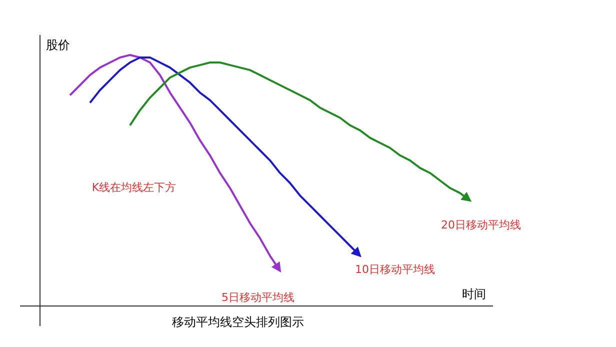 The height and width of the screenshot is (347, 616). What do you see at coordinates (395, 269) in the screenshot?
I see `series-label: 10日移动平均线` at bounding box center [395, 269].